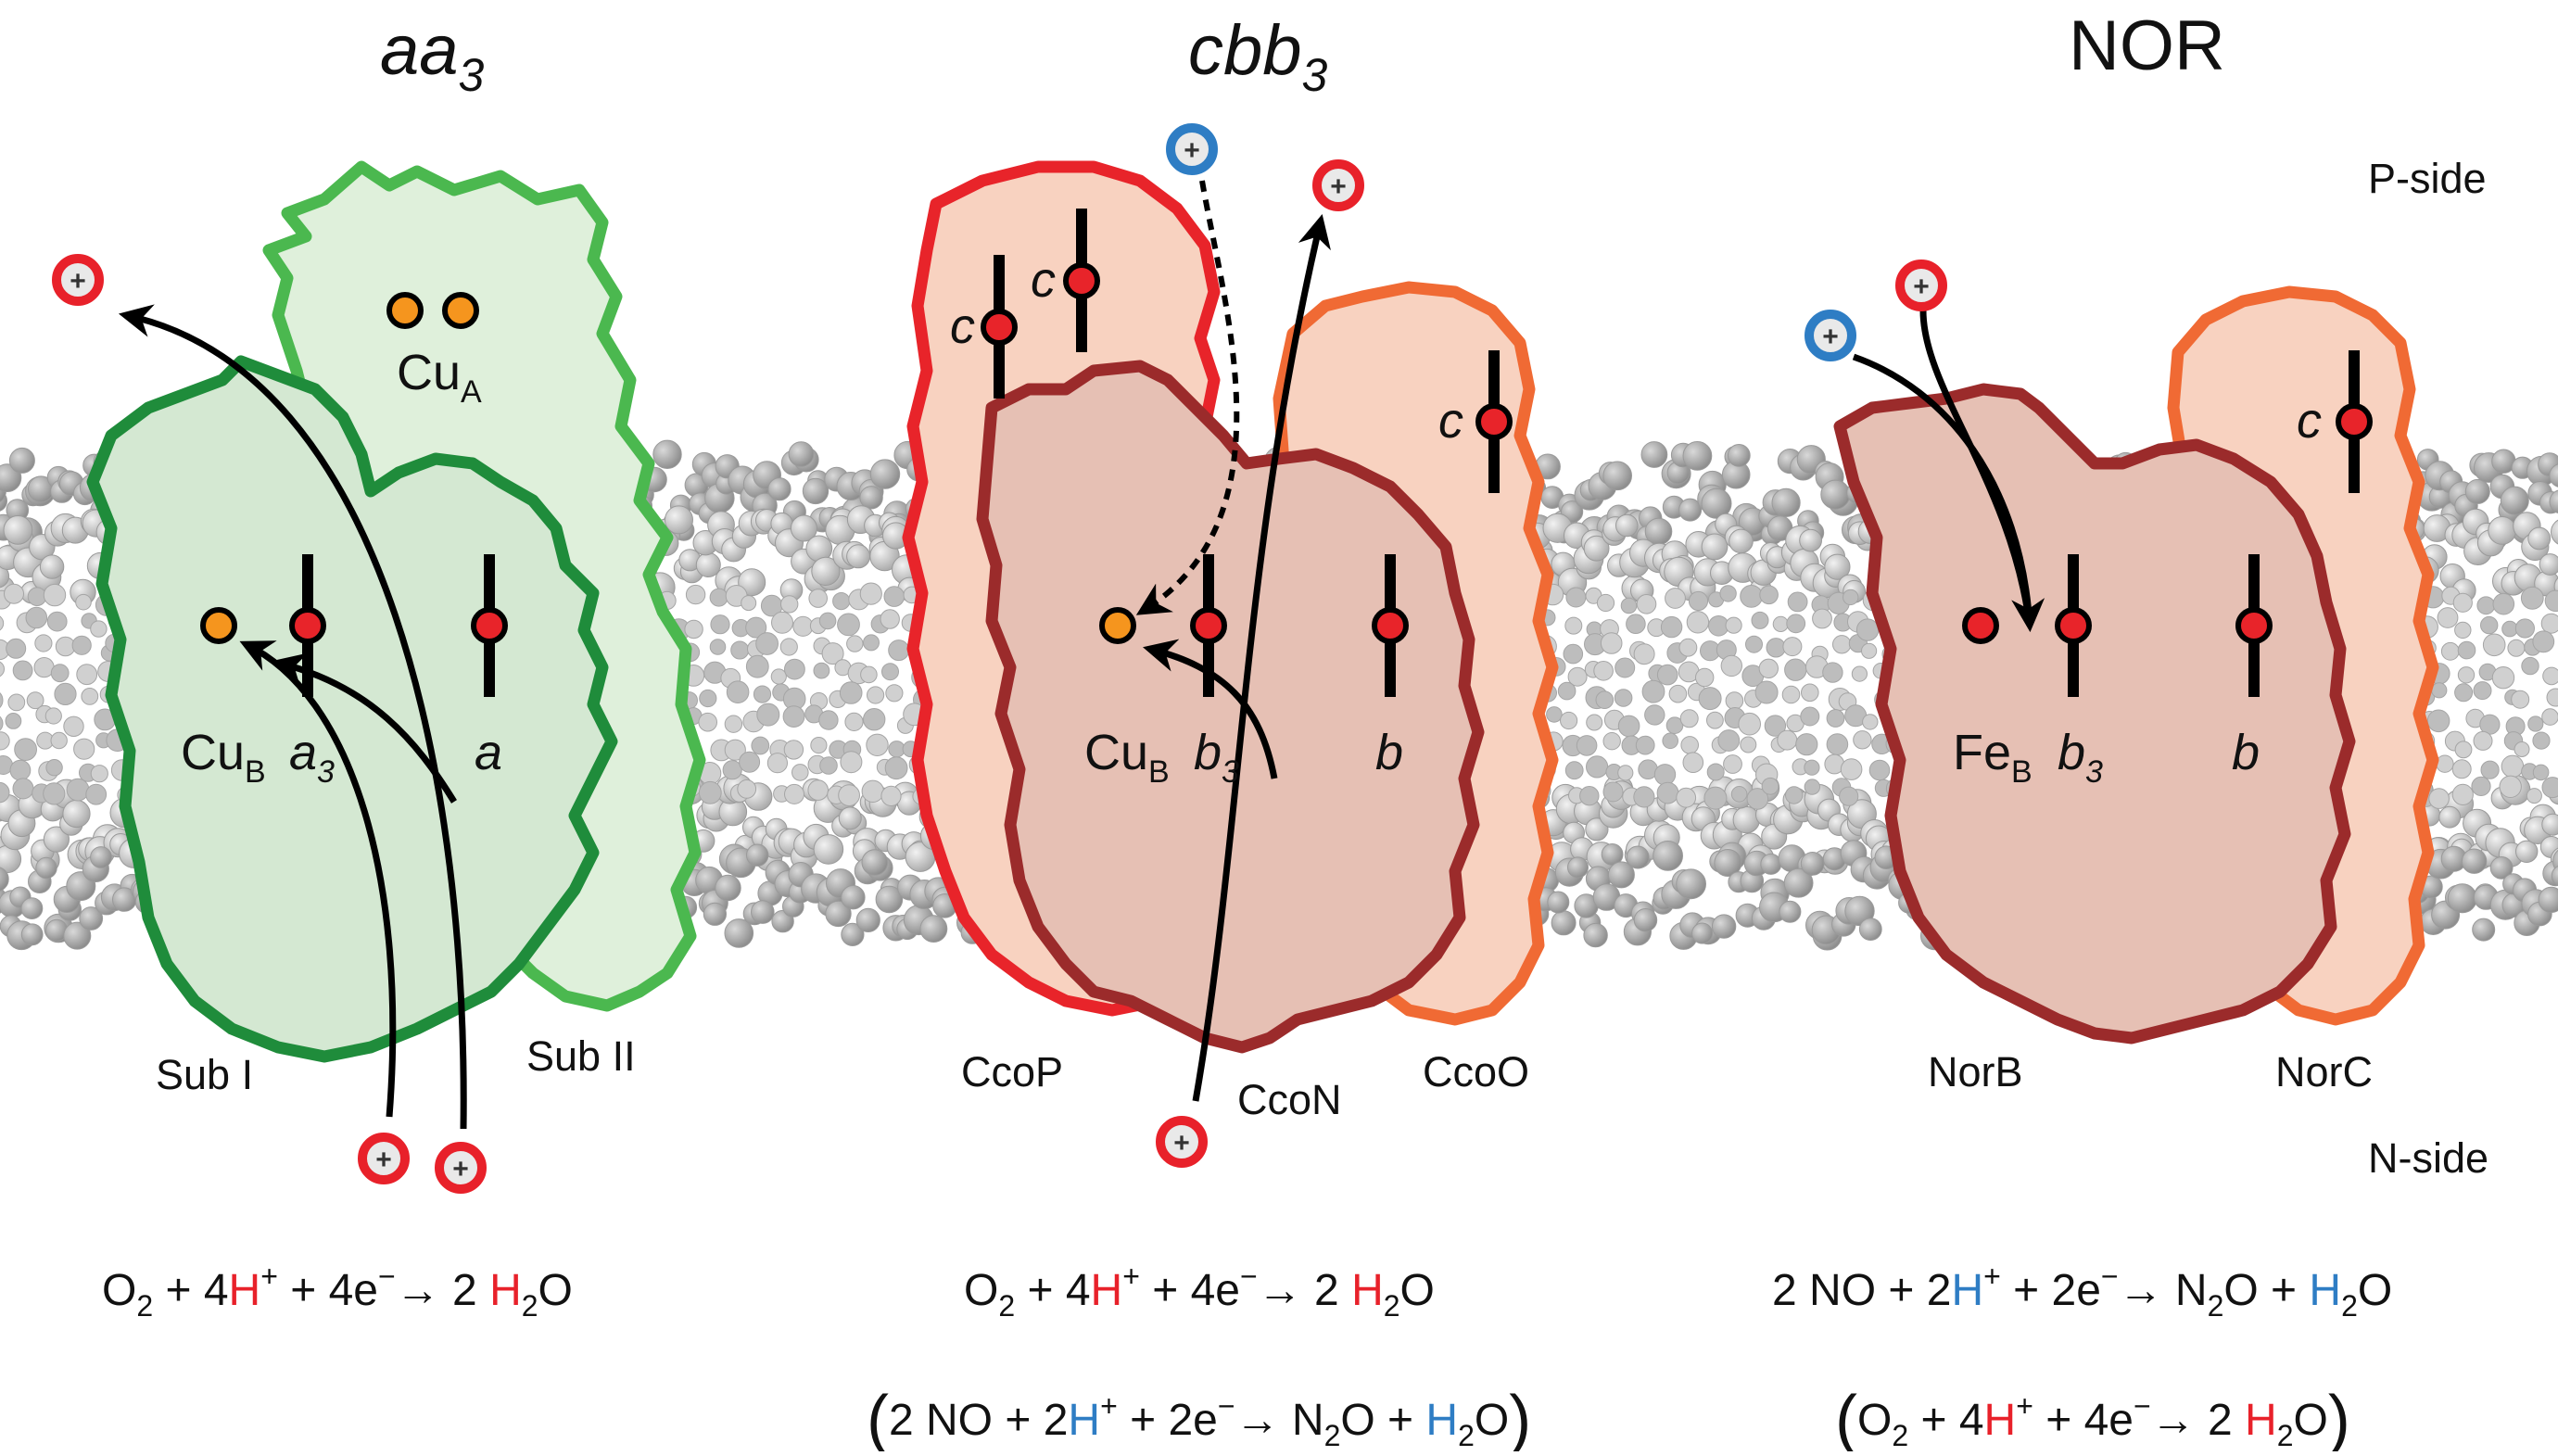 This screenshot has height=1456, width=2558. Describe the element at coordinates (1081, 281) in the screenshot. I see `heme-c2-iron` at that location.